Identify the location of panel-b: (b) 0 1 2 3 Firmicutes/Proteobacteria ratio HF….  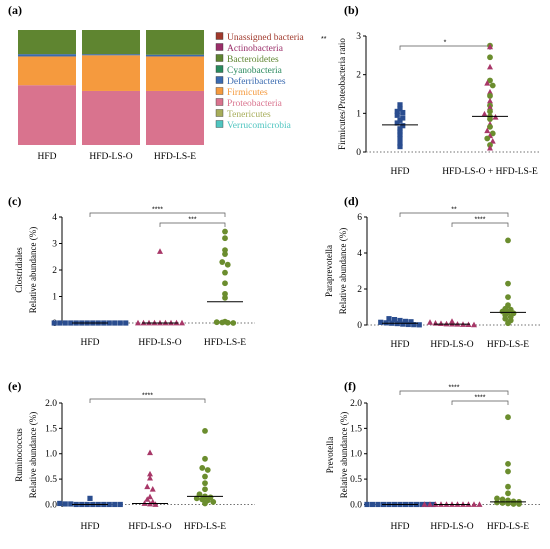
(438, 90).